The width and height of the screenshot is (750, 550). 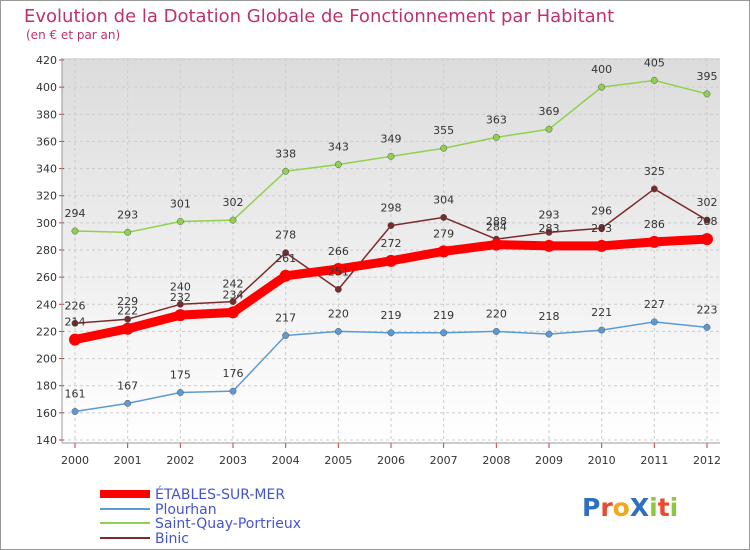 What do you see at coordinates (285, 153) in the screenshot?
I see `data-label: 338` at bounding box center [285, 153].